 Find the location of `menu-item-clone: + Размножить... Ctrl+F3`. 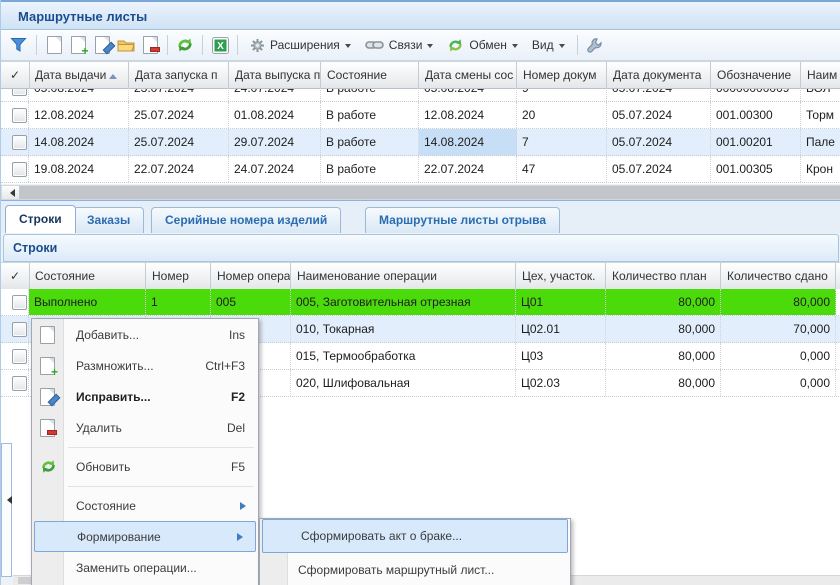

menu-item-clone: + Размножить... Ctrl+F3 is located at coordinates (145, 365).